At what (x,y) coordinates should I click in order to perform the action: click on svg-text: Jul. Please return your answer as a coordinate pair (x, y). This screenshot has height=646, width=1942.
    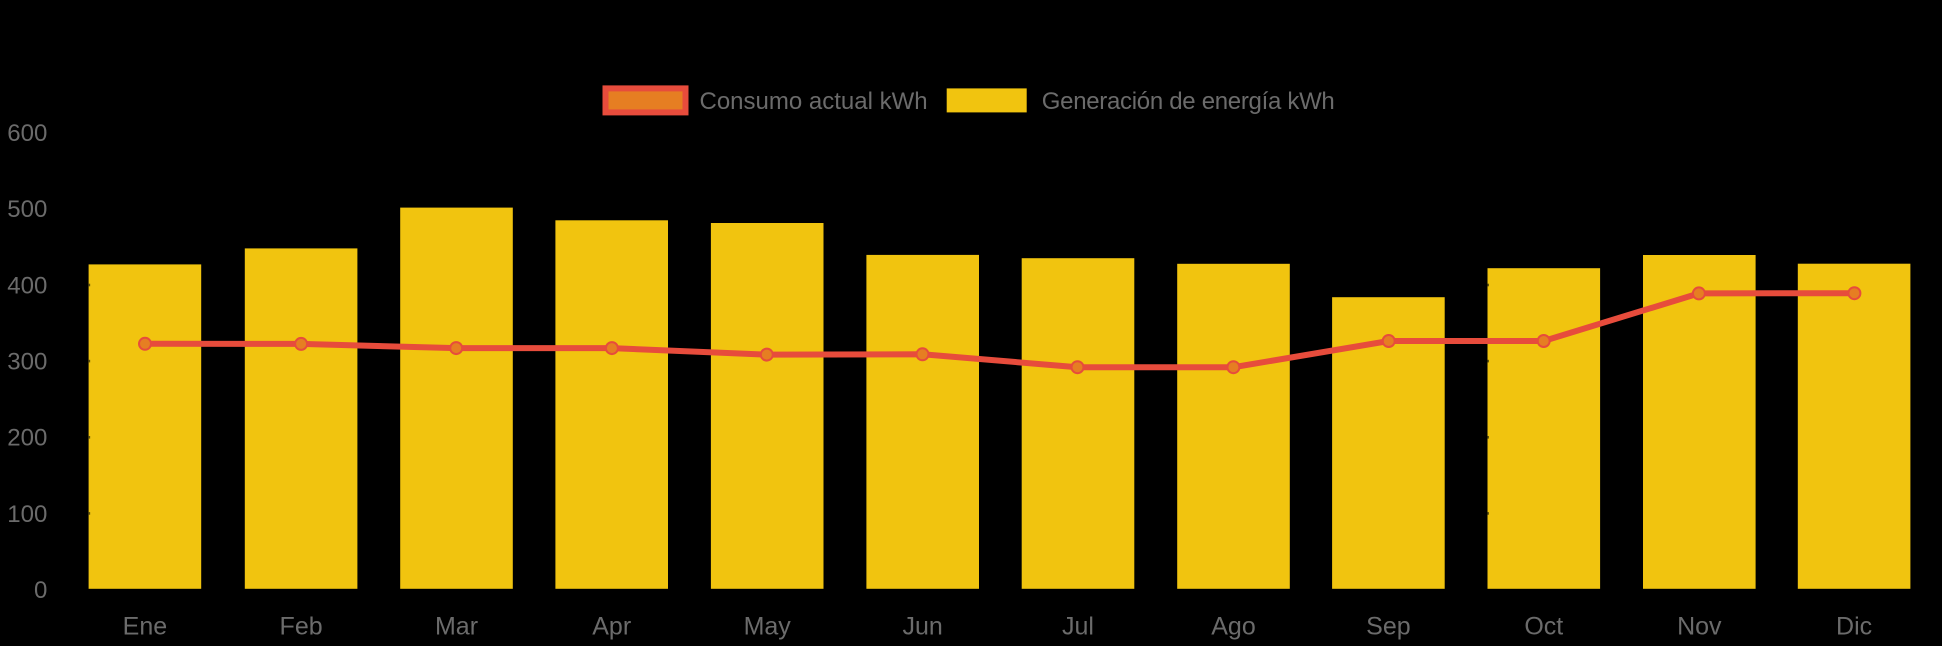
    Looking at the image, I should click on (1078, 626).